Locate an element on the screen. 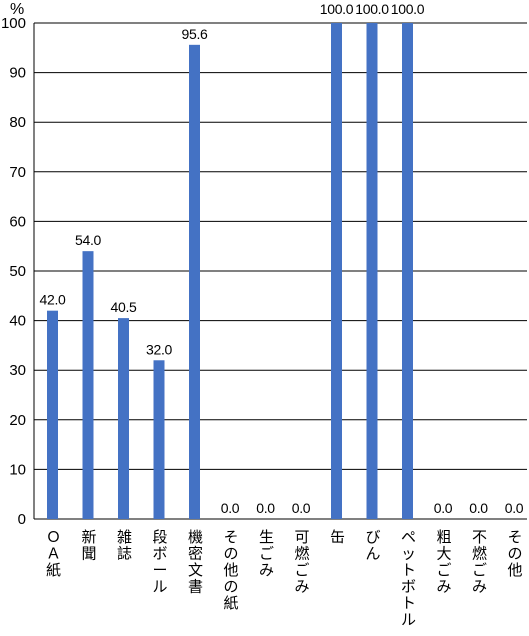  y-tick-label: 50 is located at coordinates (17, 271).